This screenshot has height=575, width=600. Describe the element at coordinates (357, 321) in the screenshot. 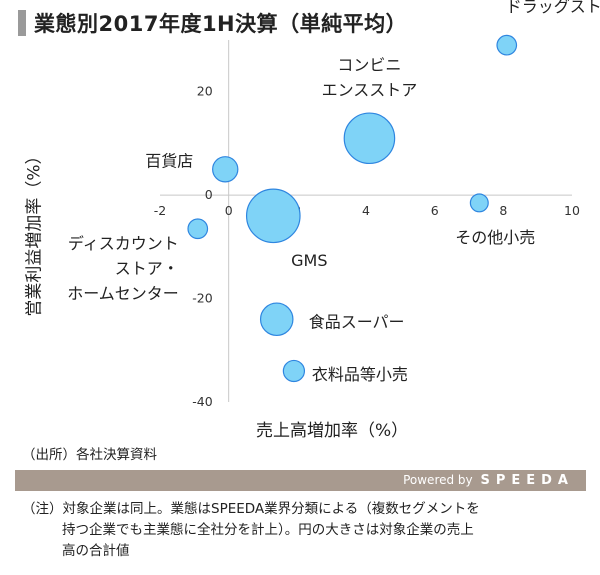

I see `bubble-label: 食品スーパー` at that location.